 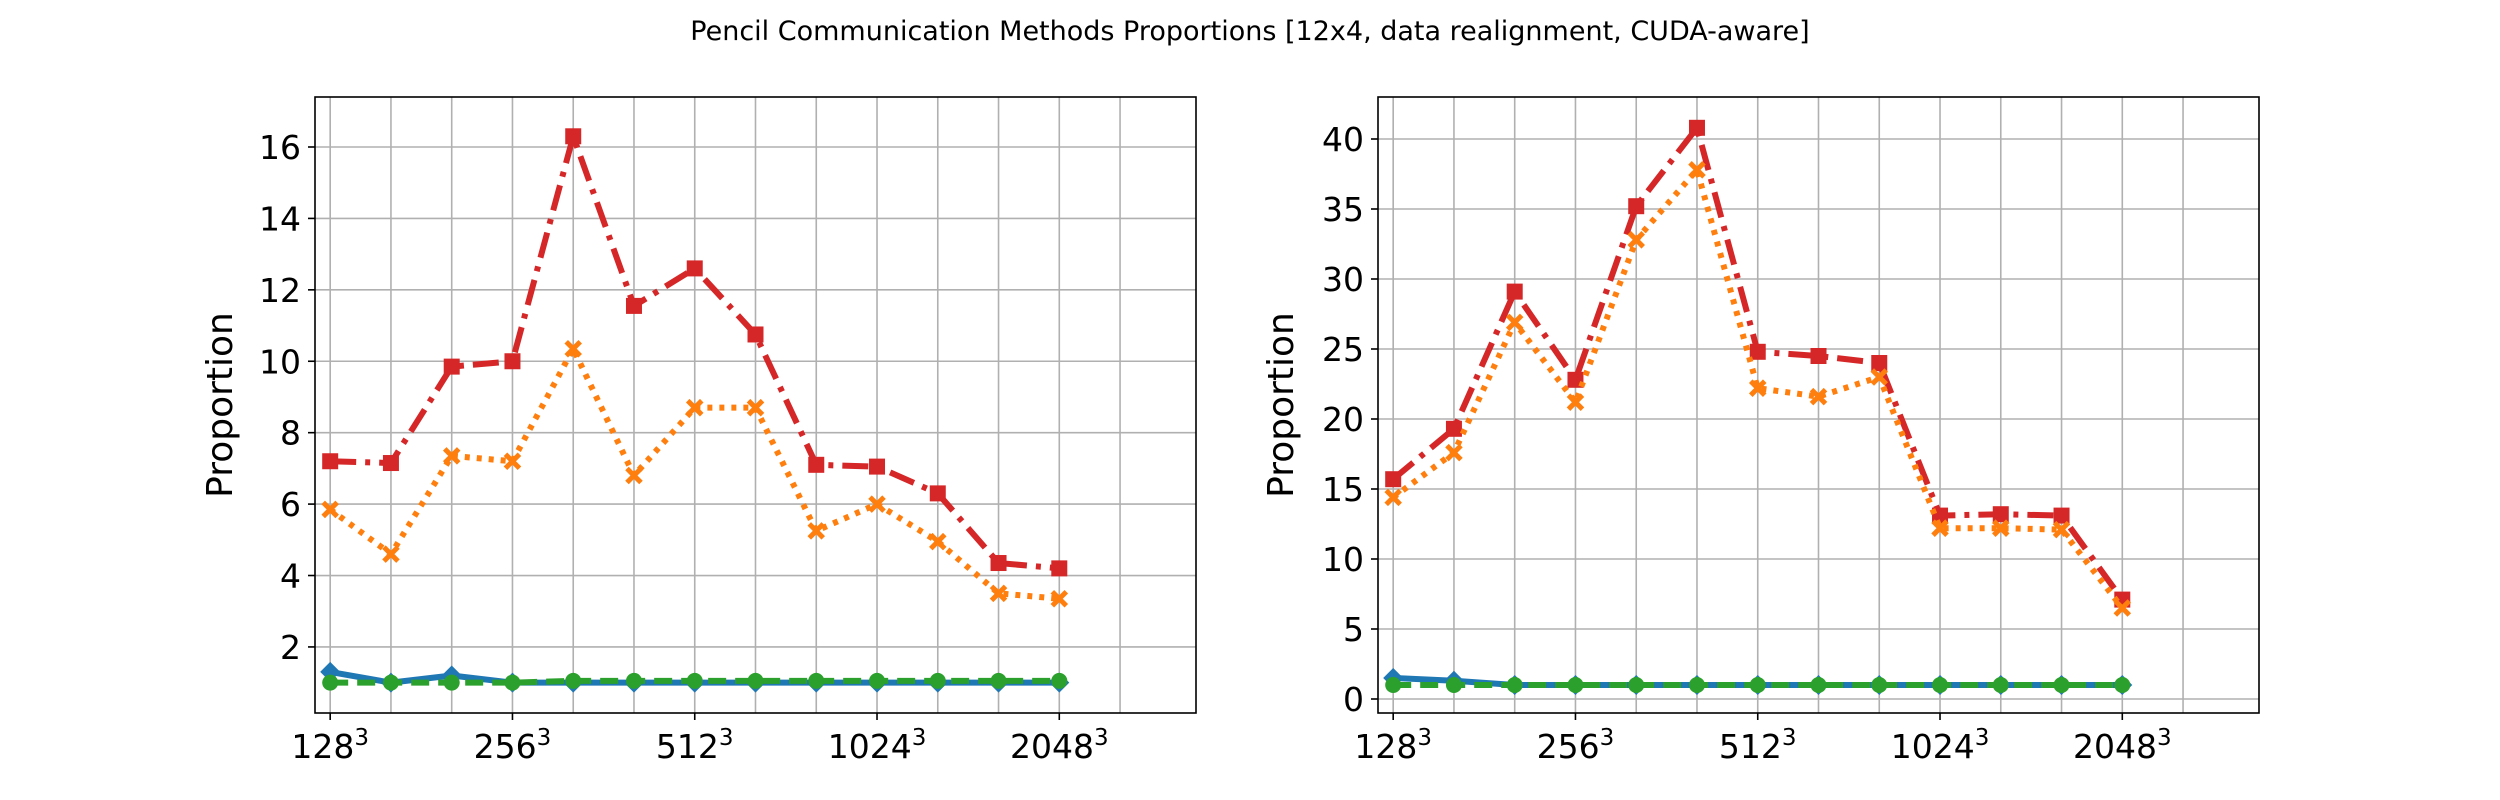 I want to click on y-tick-label: 20, so click(x=1343, y=419).